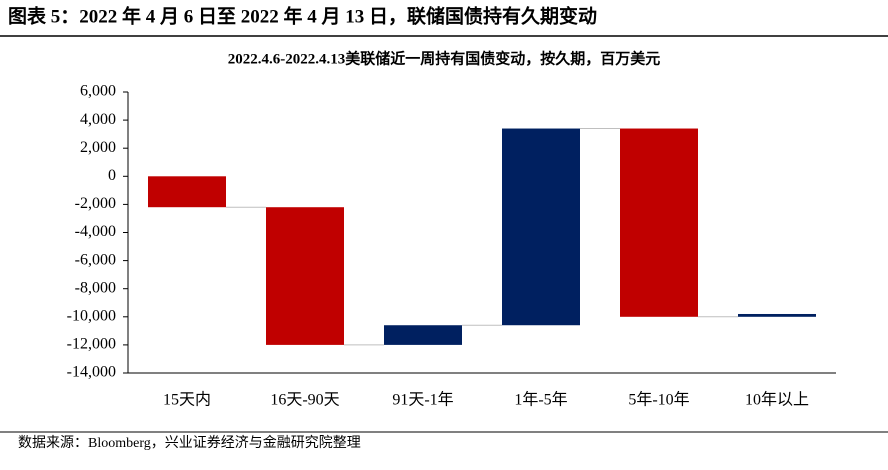 The width and height of the screenshot is (888, 470). Describe the element at coordinates (98, 147) in the screenshot. I see `y-tick-label: 2,000` at that location.